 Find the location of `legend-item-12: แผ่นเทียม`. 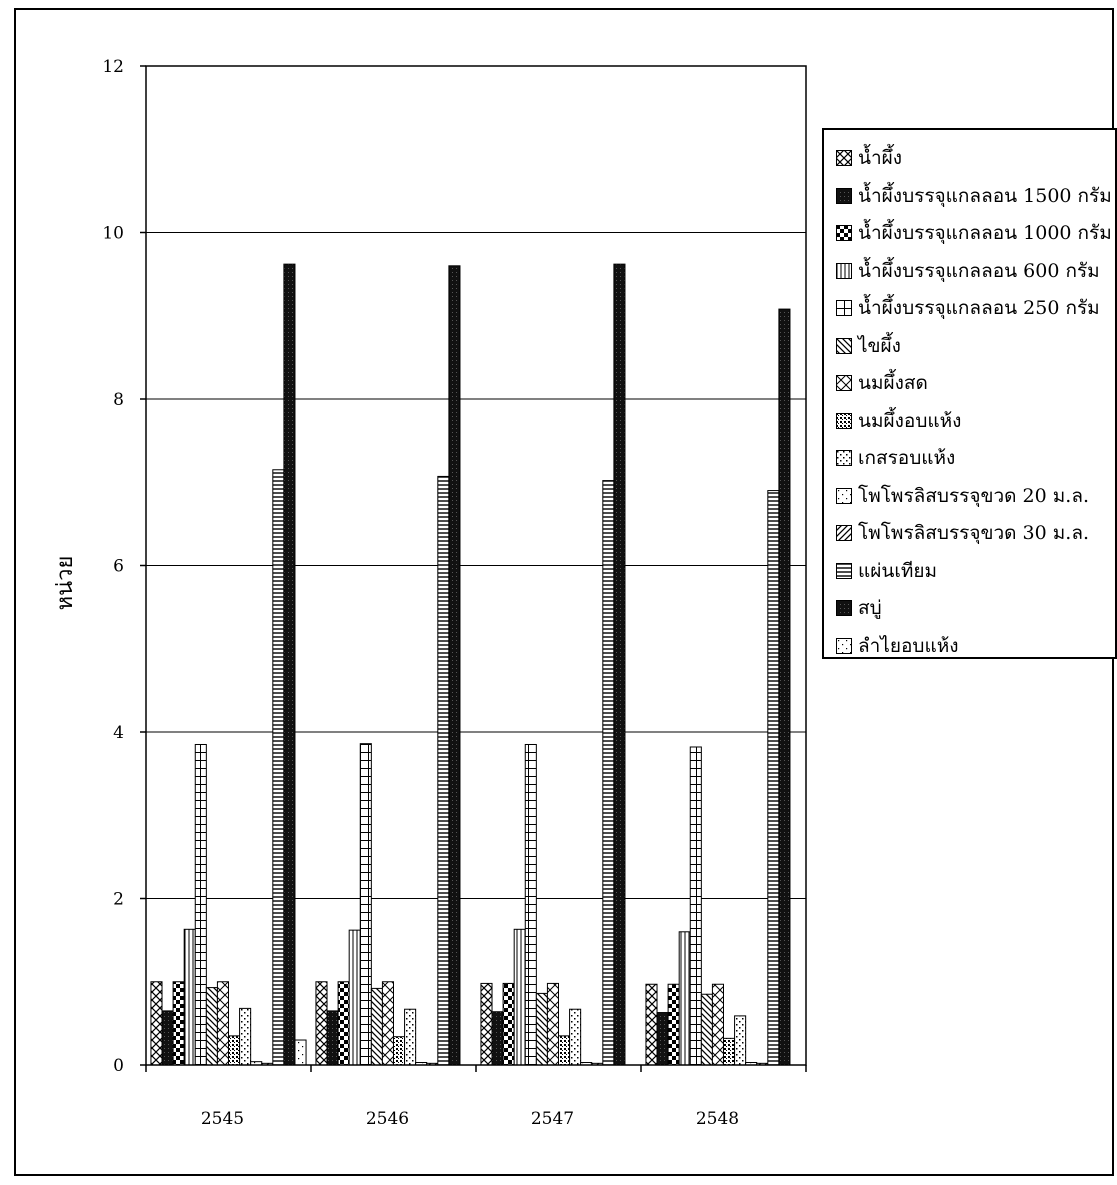

legend-item-12: แผ่นเทียม is located at coordinates (886, 571).